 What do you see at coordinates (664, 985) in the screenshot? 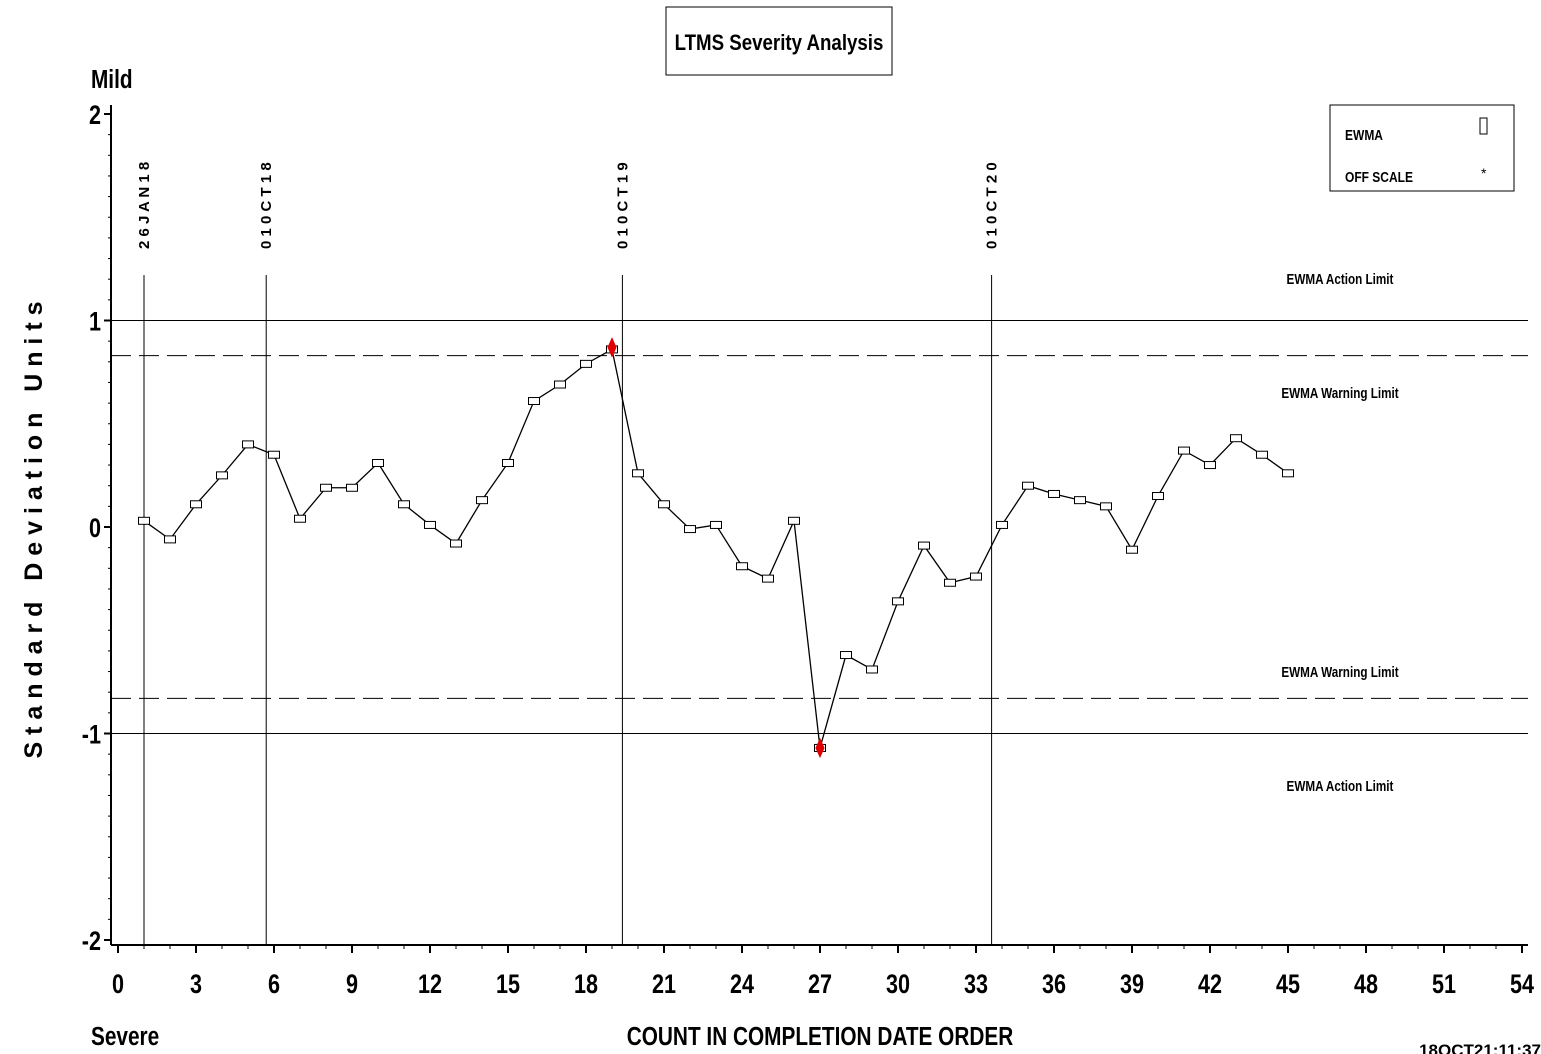
I see `x-tick-label: 21` at bounding box center [664, 985].